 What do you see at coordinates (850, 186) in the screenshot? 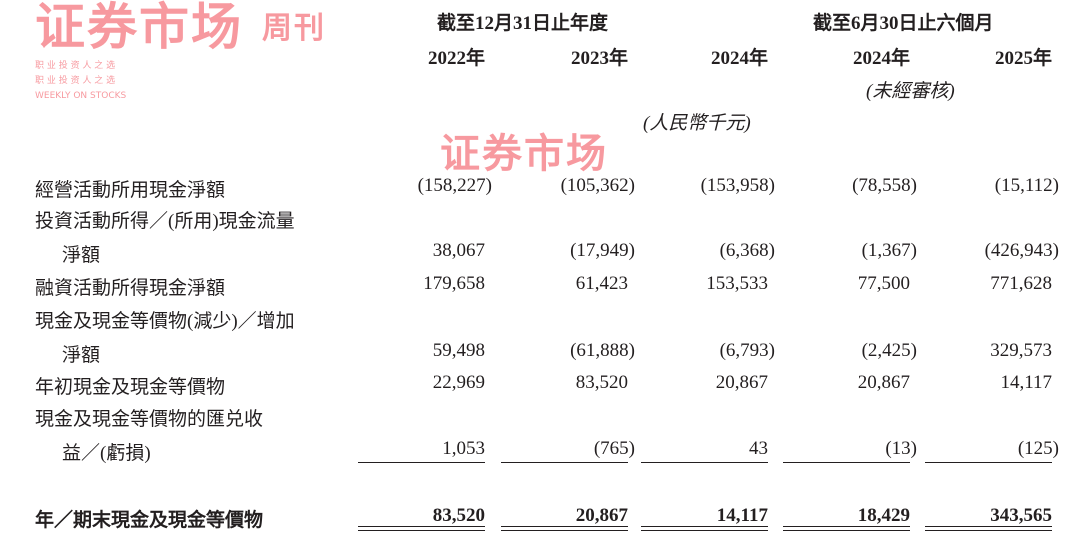
I see `table-cell: (78,558)` at bounding box center [850, 186].